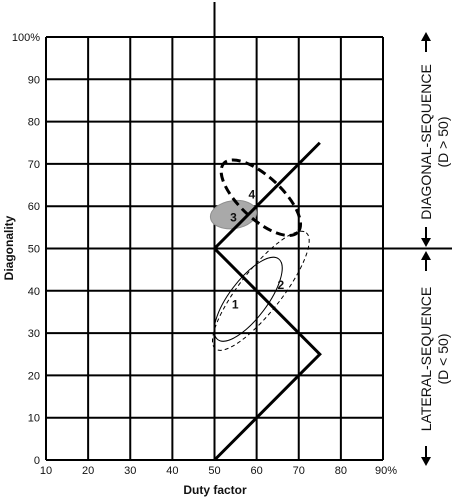 The width and height of the screenshot is (454, 500). Describe the element at coordinates (46, 471) in the screenshot. I see `x-tick-label: 10` at that location.